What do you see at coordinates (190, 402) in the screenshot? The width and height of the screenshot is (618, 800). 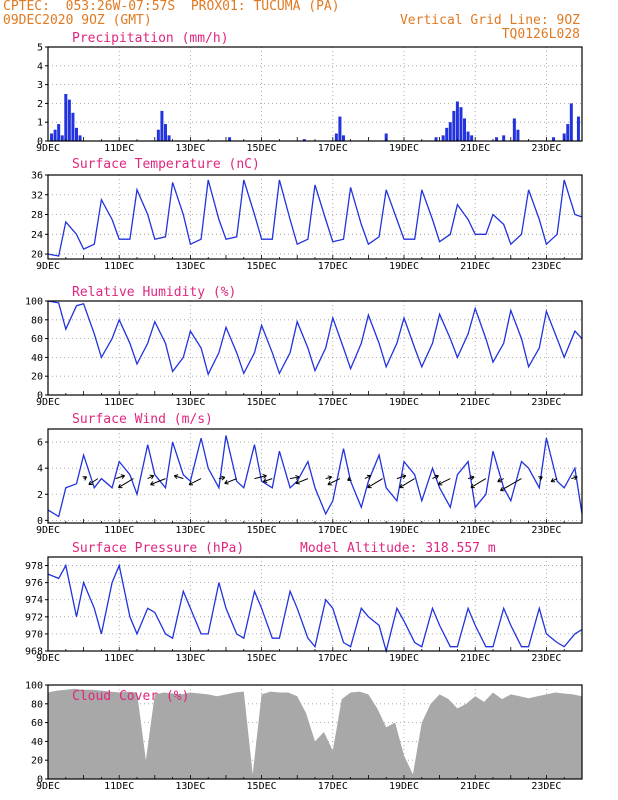 I see `panel3-xtick-label: 13DEC` at bounding box center [190, 402].